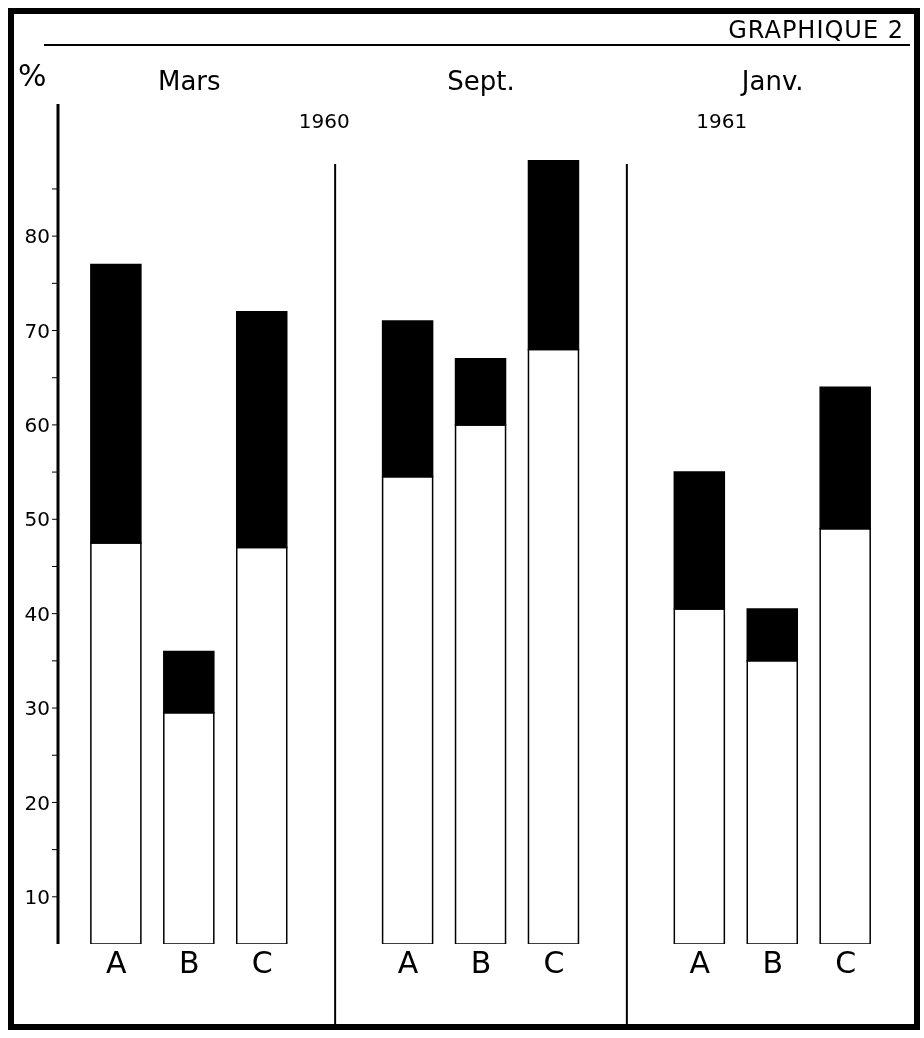  I want to click on chart-title: GRAPHIQUE 2, so click(477, 31).